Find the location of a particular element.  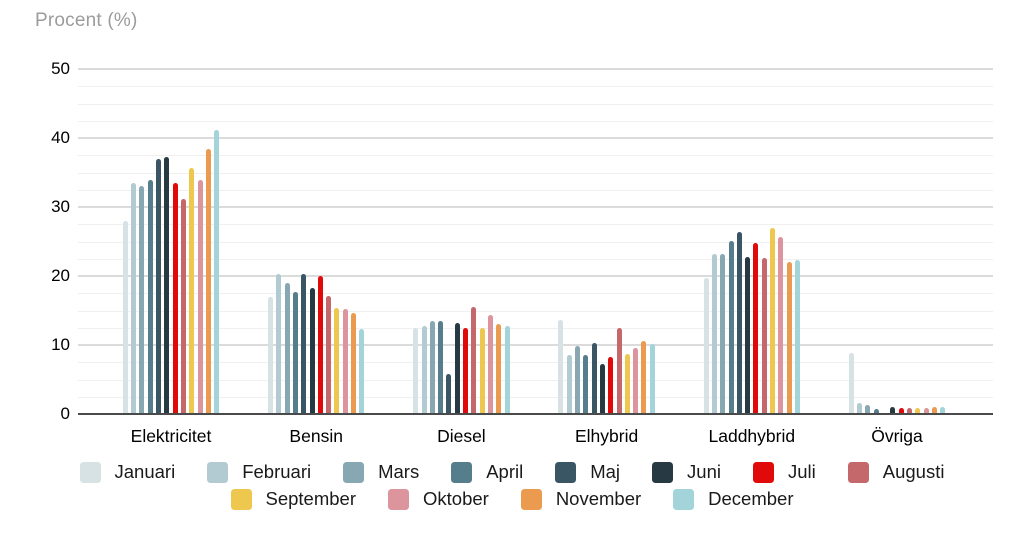

bar-november-diesel is located at coordinates (499, 369).